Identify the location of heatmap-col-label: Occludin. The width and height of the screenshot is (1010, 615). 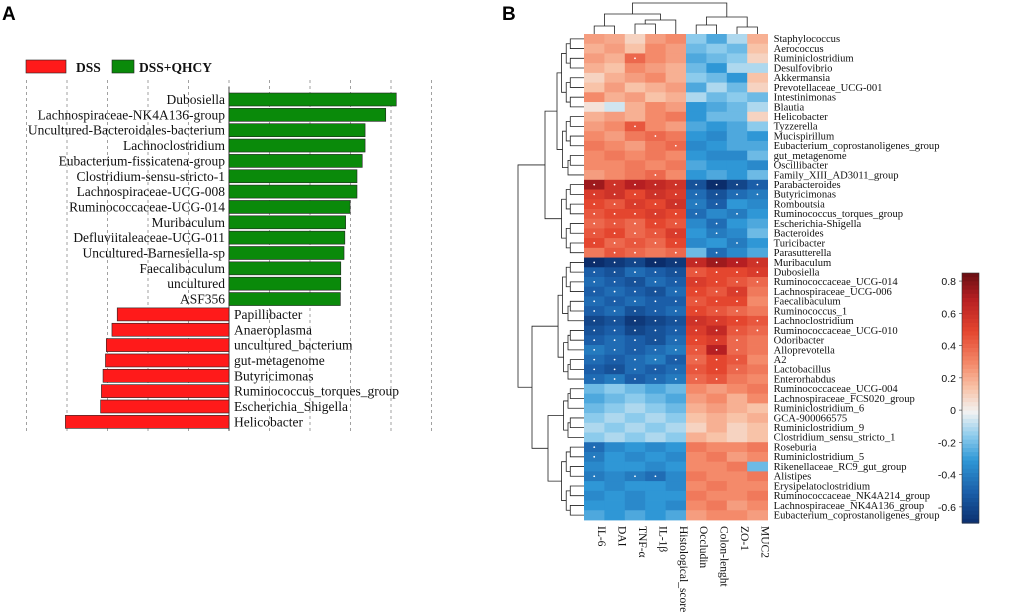
(703, 547).